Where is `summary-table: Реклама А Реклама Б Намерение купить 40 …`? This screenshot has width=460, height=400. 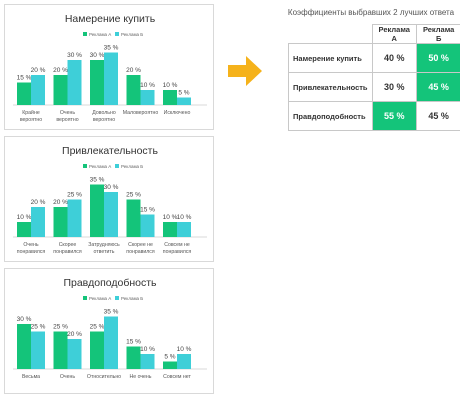
summary-table: Реклама А Реклама Б Намерение купить 40 … is located at coordinates (374, 77).